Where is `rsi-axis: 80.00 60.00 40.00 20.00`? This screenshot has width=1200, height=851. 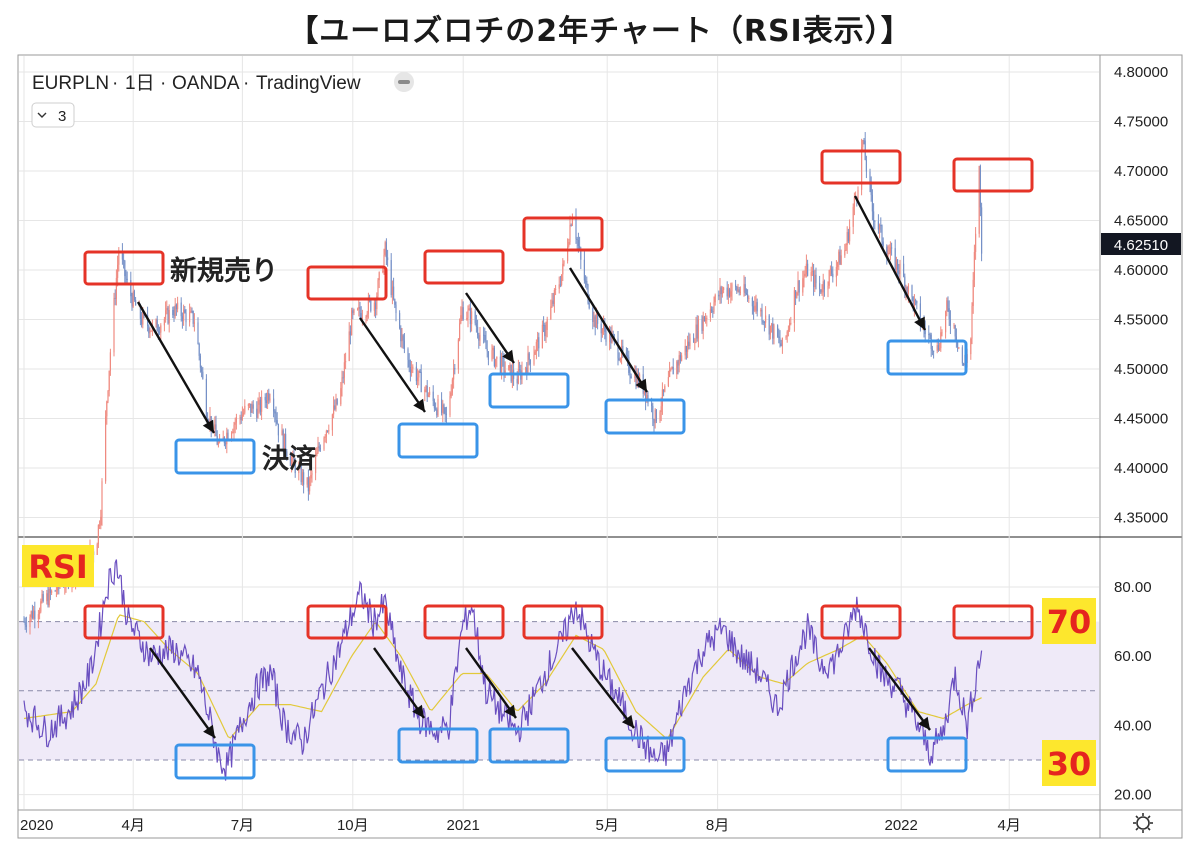
rsi-axis: 80.00 60.00 40.00 20.00 is located at coordinates (1133, 691).